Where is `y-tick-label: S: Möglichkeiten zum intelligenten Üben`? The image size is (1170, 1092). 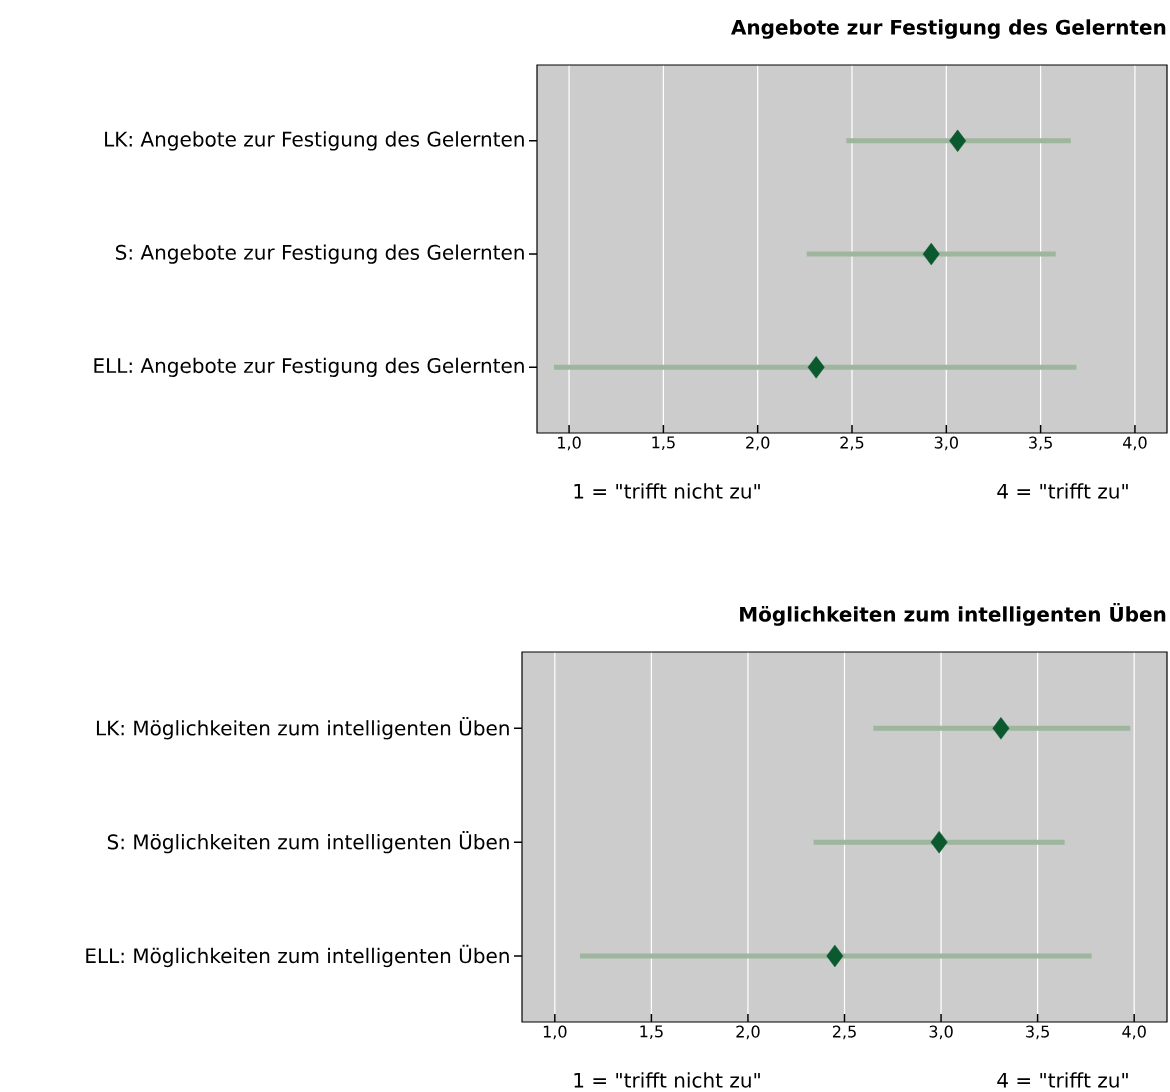
y-tick-label: S: Möglichkeiten zum intelligenten Üben is located at coordinates (308, 842).